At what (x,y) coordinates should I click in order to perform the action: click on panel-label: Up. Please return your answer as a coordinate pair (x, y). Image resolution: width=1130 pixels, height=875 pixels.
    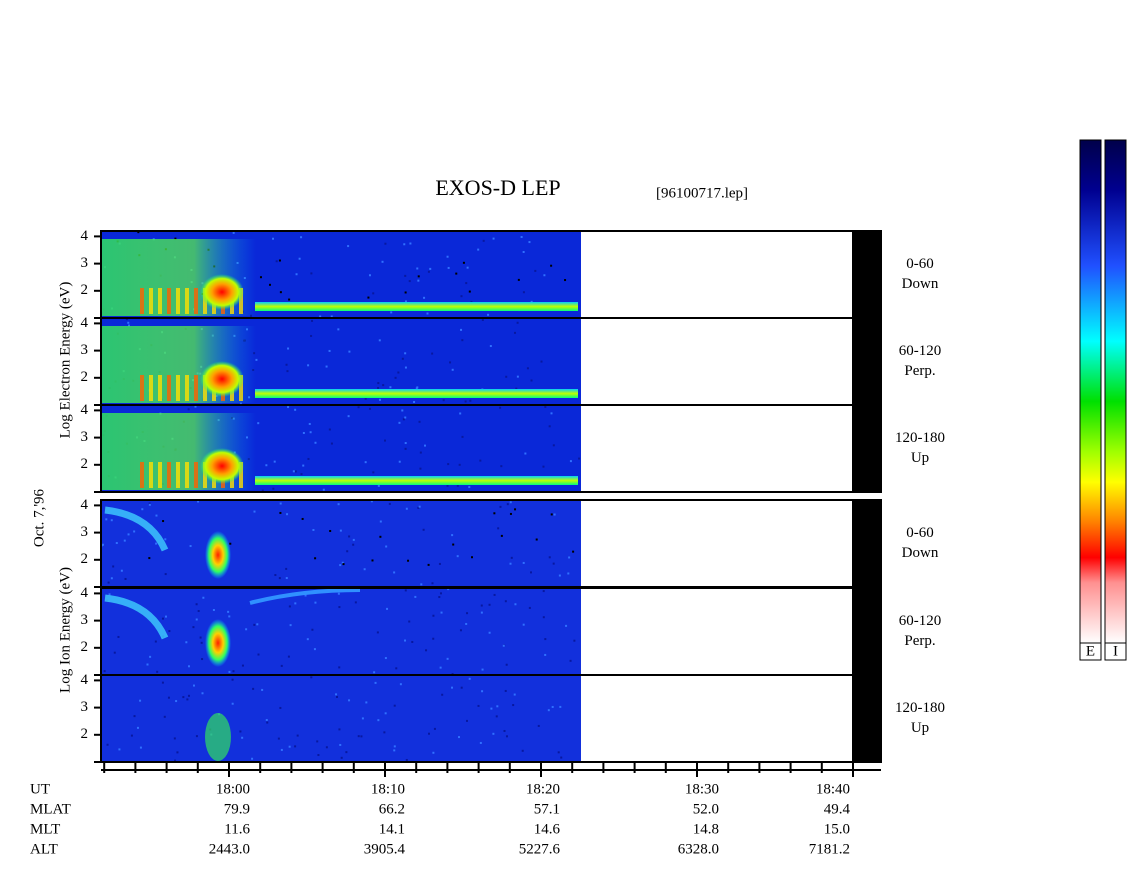
    Looking at the image, I should click on (920, 728).